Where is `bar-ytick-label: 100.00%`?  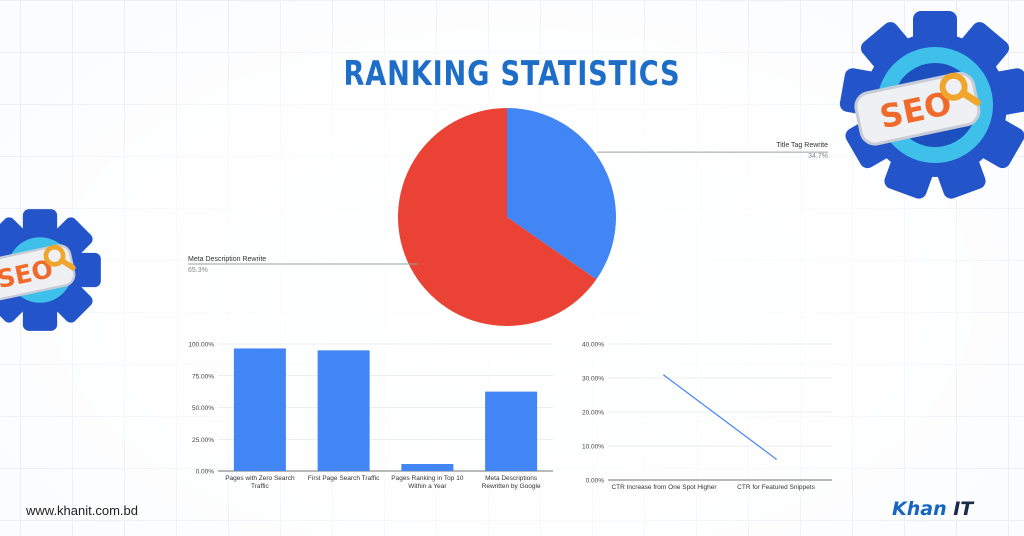
bar-ytick-label: 100.00% is located at coordinates (201, 345).